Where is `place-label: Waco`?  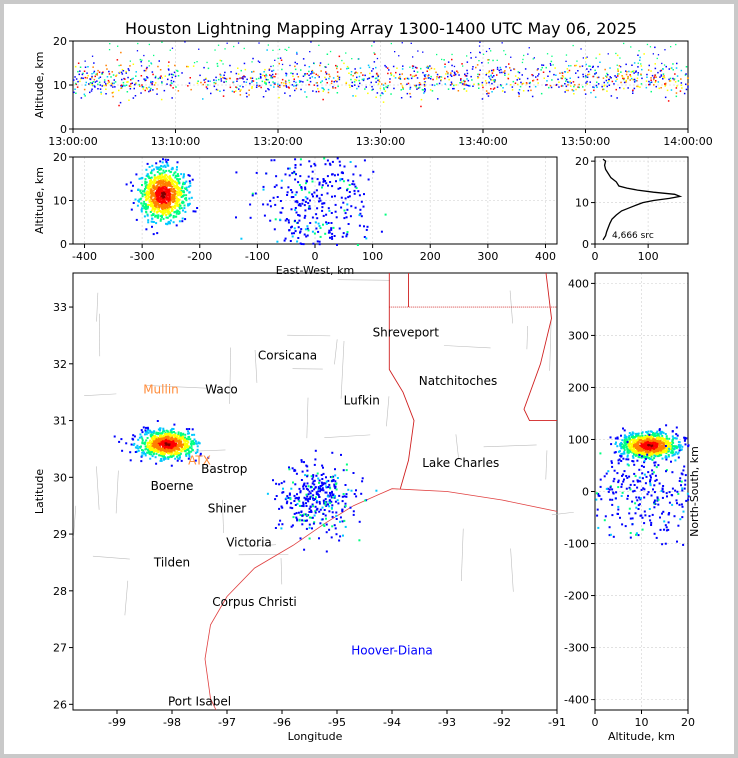 place-label: Waco is located at coordinates (221, 389).